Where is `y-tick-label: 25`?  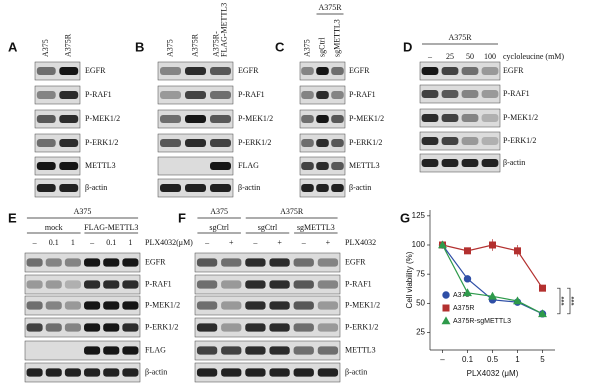 y-tick-label: 25 is located at coordinates (420, 332).